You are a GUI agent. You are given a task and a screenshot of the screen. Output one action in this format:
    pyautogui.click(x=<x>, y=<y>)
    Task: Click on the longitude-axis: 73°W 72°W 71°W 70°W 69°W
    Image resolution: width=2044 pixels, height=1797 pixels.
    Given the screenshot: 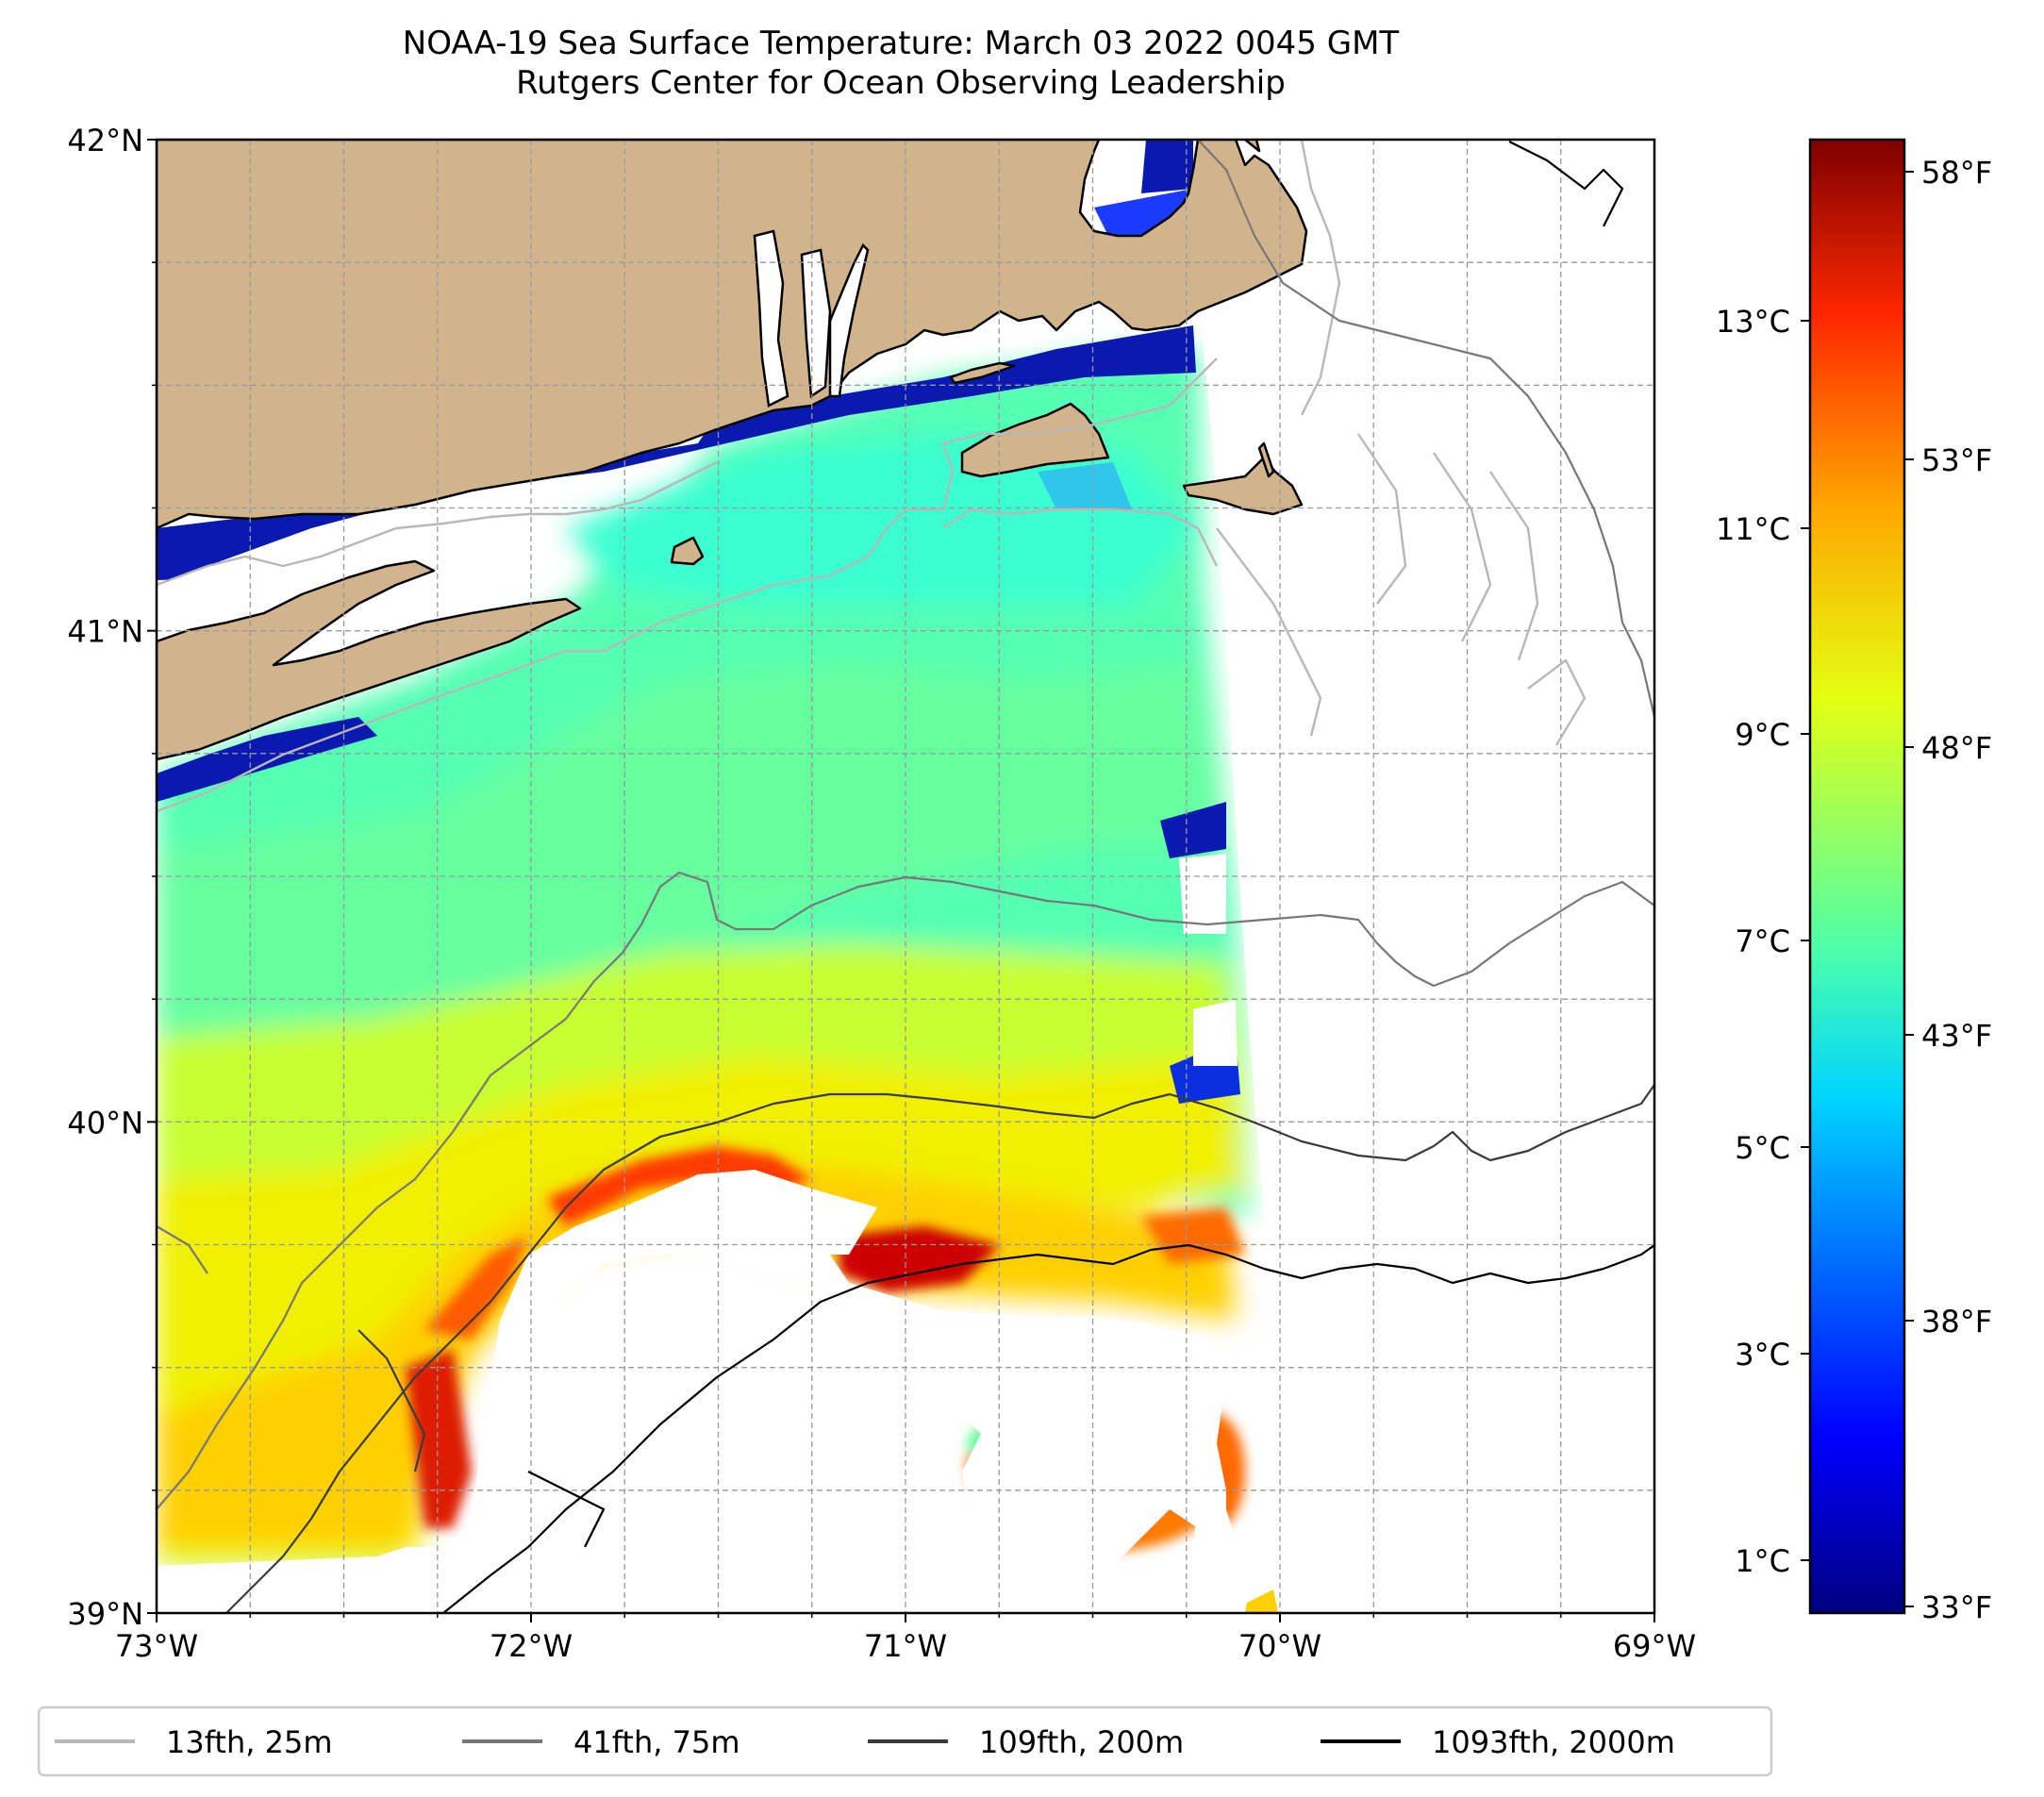 What is the action you would take?
    pyautogui.click(x=905, y=1638)
    